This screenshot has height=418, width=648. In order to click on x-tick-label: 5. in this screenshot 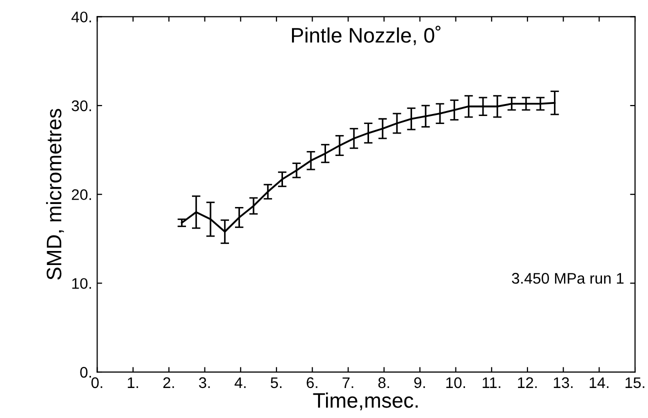, I will do `click(276, 382)`.